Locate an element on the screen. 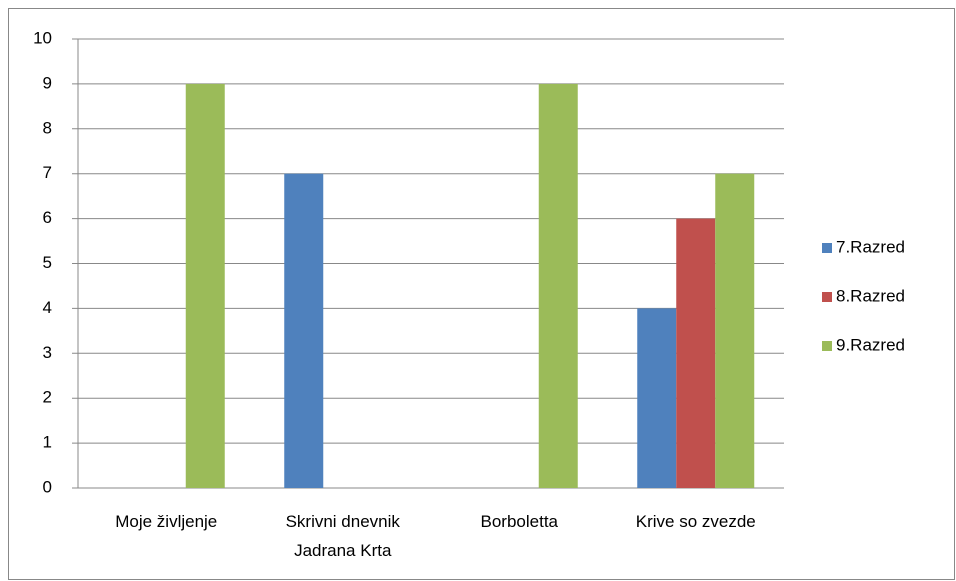 The height and width of the screenshot is (581, 956). y-tick-label: 3 is located at coordinates (47, 352).